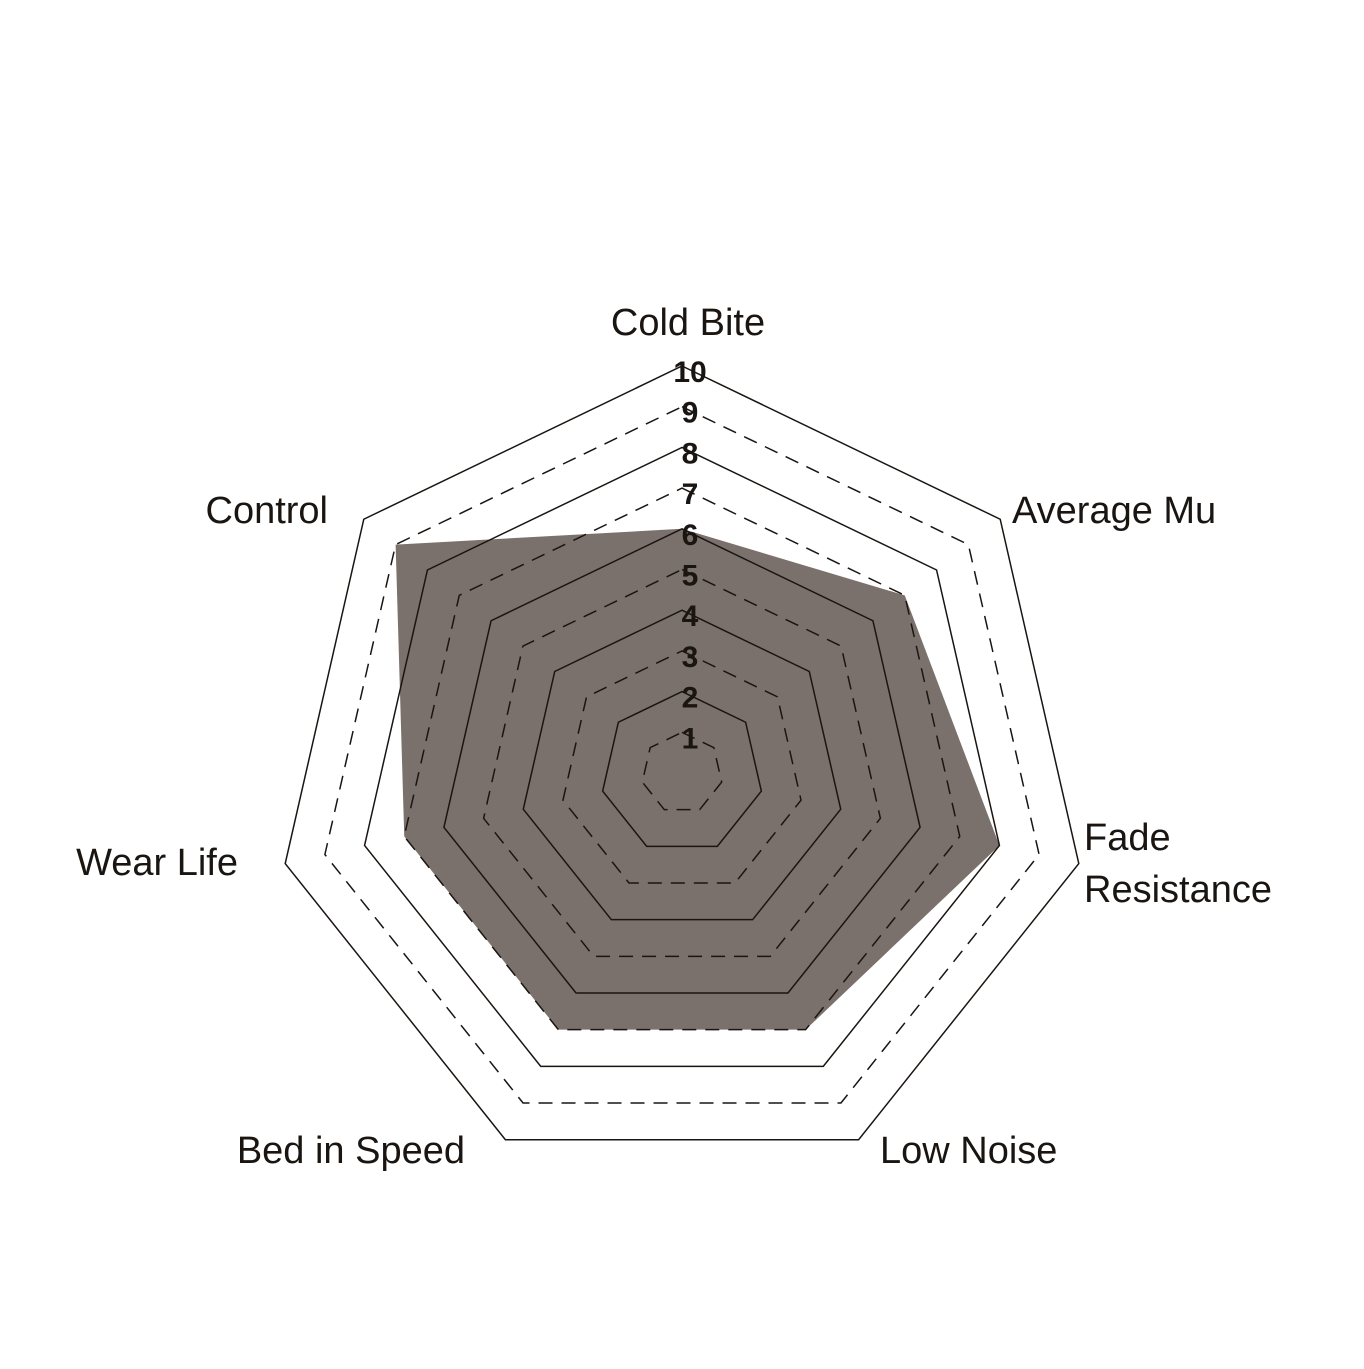  I want to click on tick-label: 10, so click(689, 372).